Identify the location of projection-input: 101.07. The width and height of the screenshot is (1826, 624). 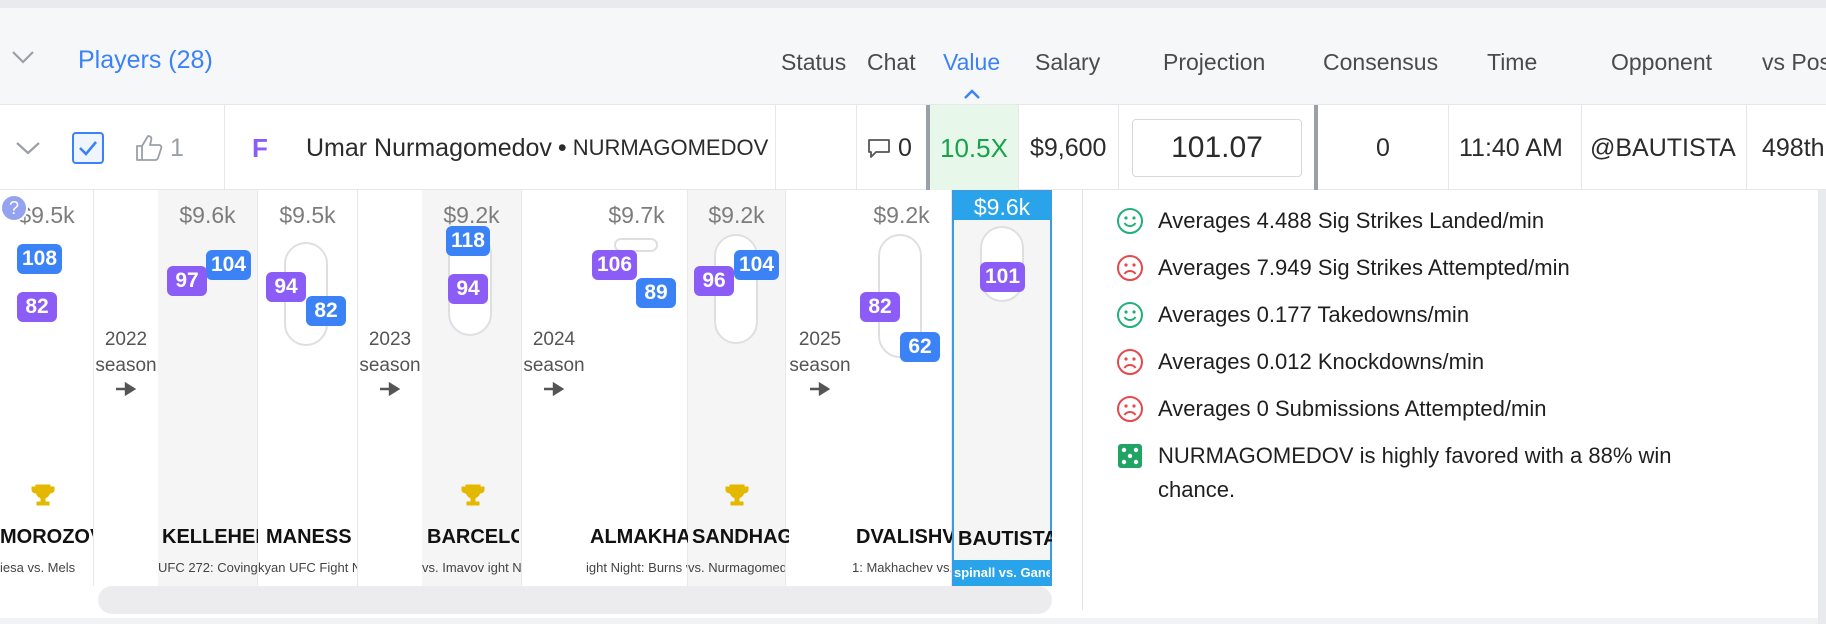
(1217, 148).